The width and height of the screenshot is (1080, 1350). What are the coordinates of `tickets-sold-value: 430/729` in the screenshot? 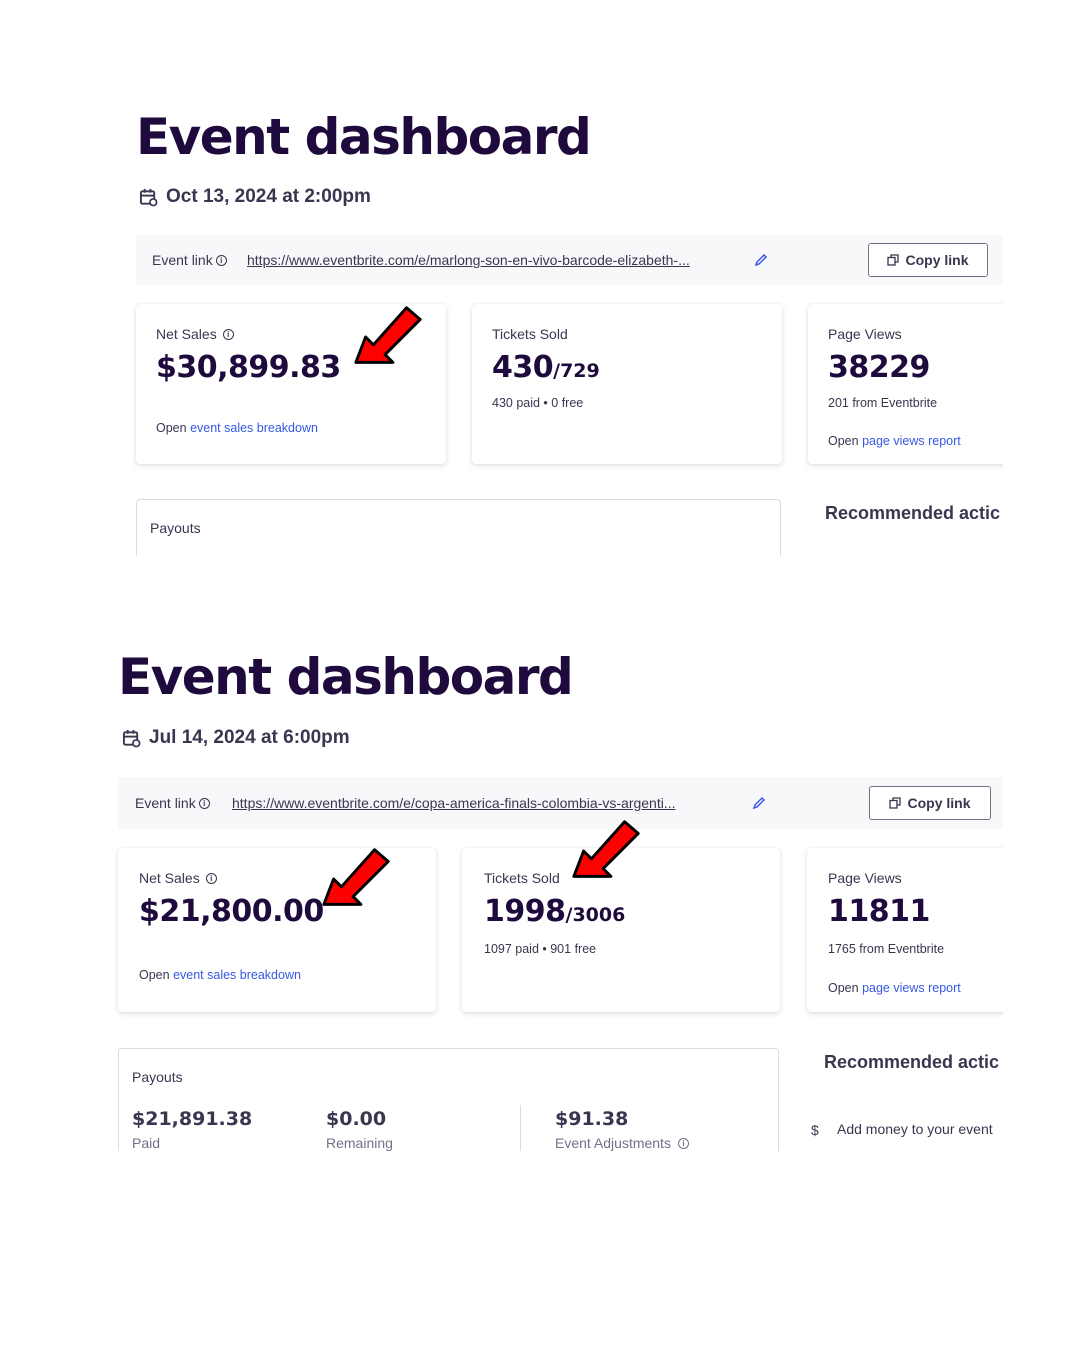 It's located at (546, 367).